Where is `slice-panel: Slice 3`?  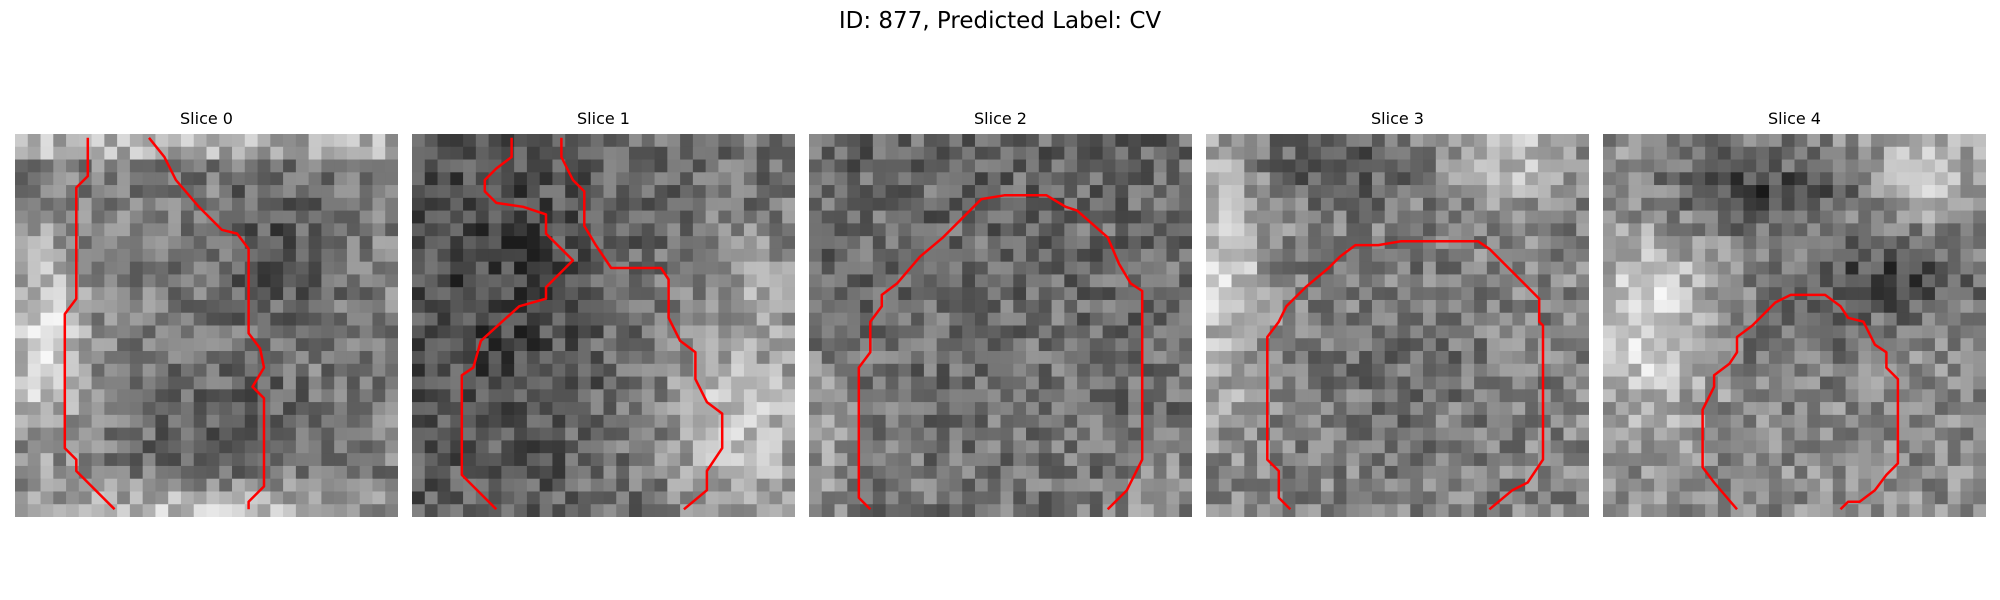 slice-panel: Slice 3 is located at coordinates (1397, 312).